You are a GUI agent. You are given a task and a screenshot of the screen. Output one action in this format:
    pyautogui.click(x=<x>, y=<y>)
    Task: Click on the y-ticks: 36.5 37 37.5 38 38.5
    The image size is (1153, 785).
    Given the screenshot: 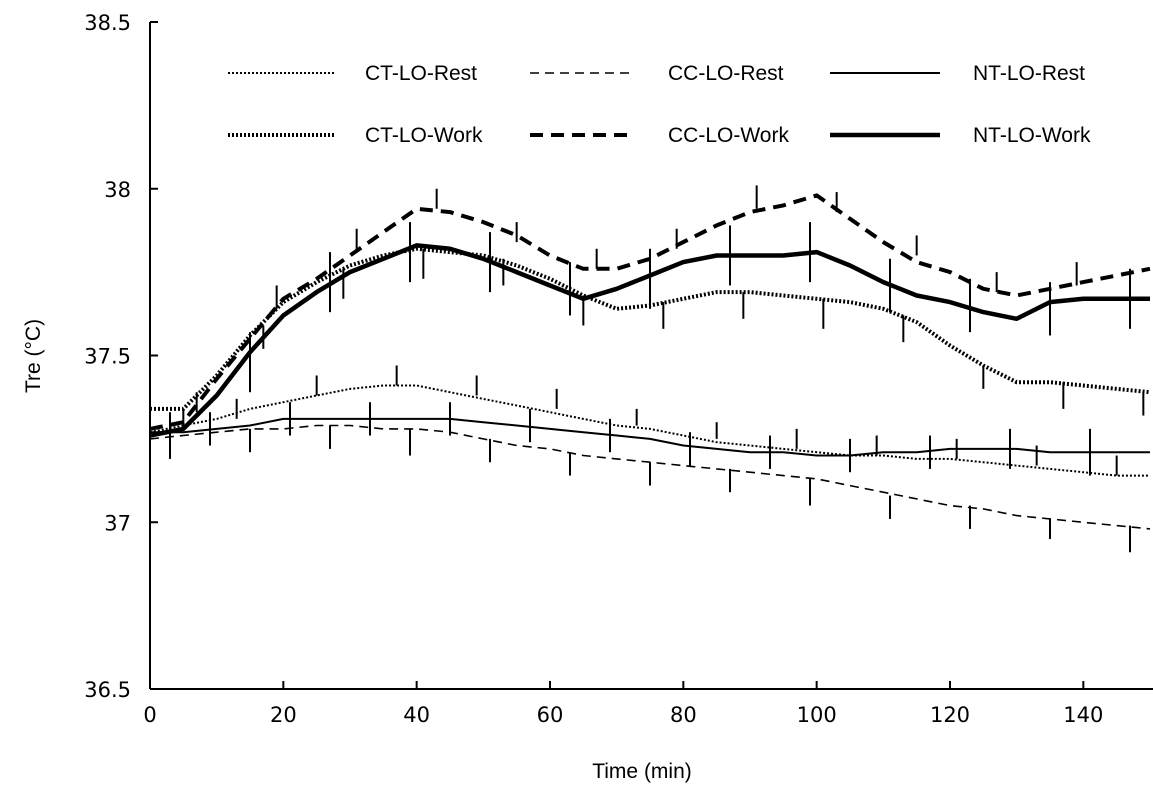 What is the action you would take?
    pyautogui.click(x=121, y=356)
    